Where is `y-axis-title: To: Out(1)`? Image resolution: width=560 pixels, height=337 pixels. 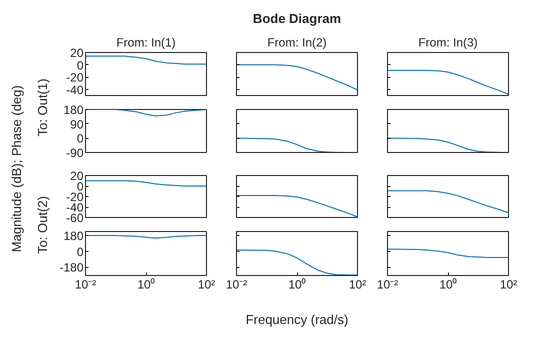
y-axis-title: To: Out(1) is located at coordinates (42, 107).